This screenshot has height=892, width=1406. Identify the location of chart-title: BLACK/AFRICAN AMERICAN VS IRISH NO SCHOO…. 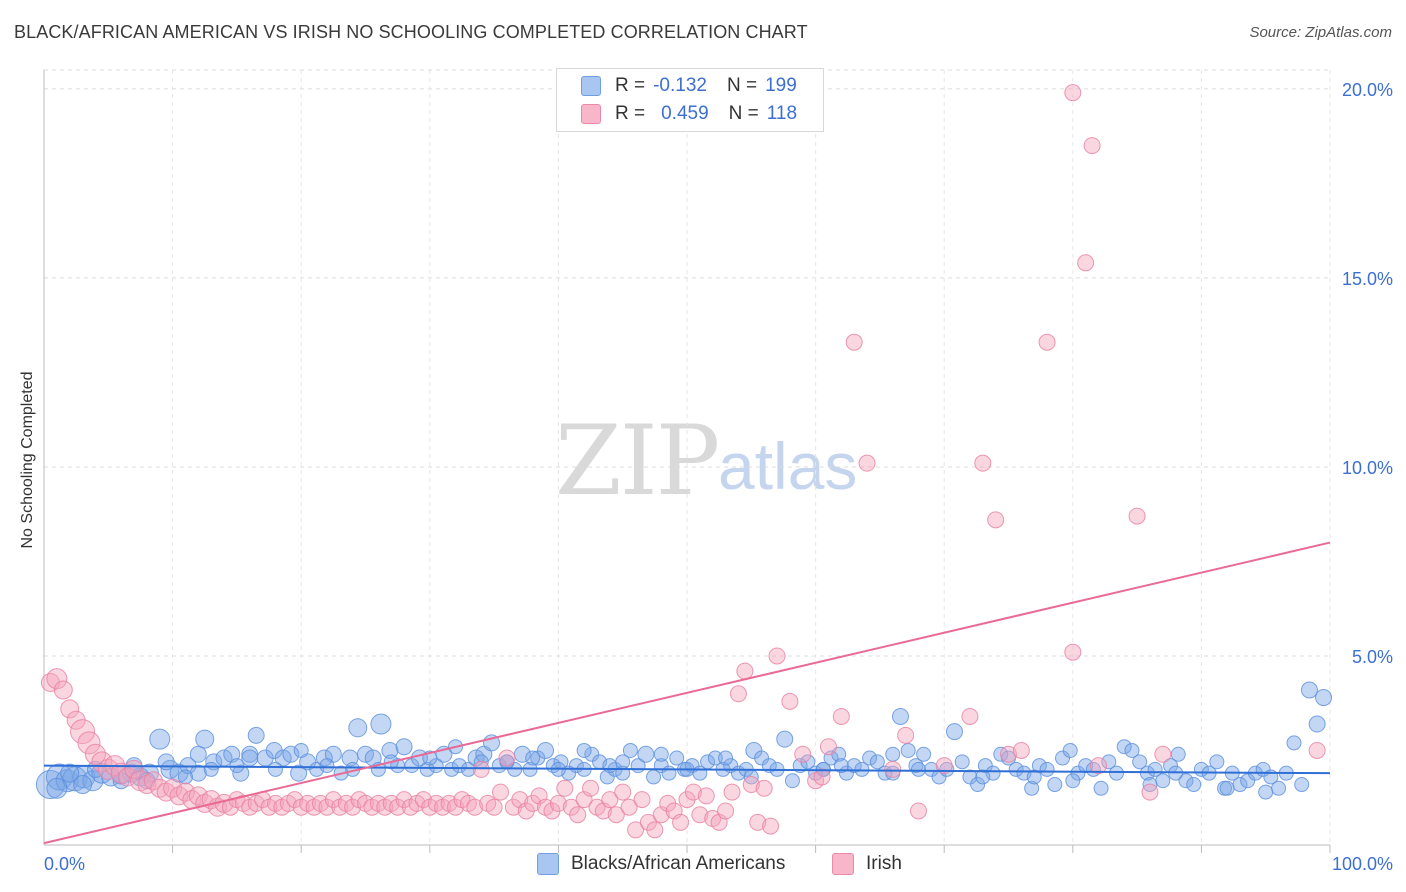
(411, 32).